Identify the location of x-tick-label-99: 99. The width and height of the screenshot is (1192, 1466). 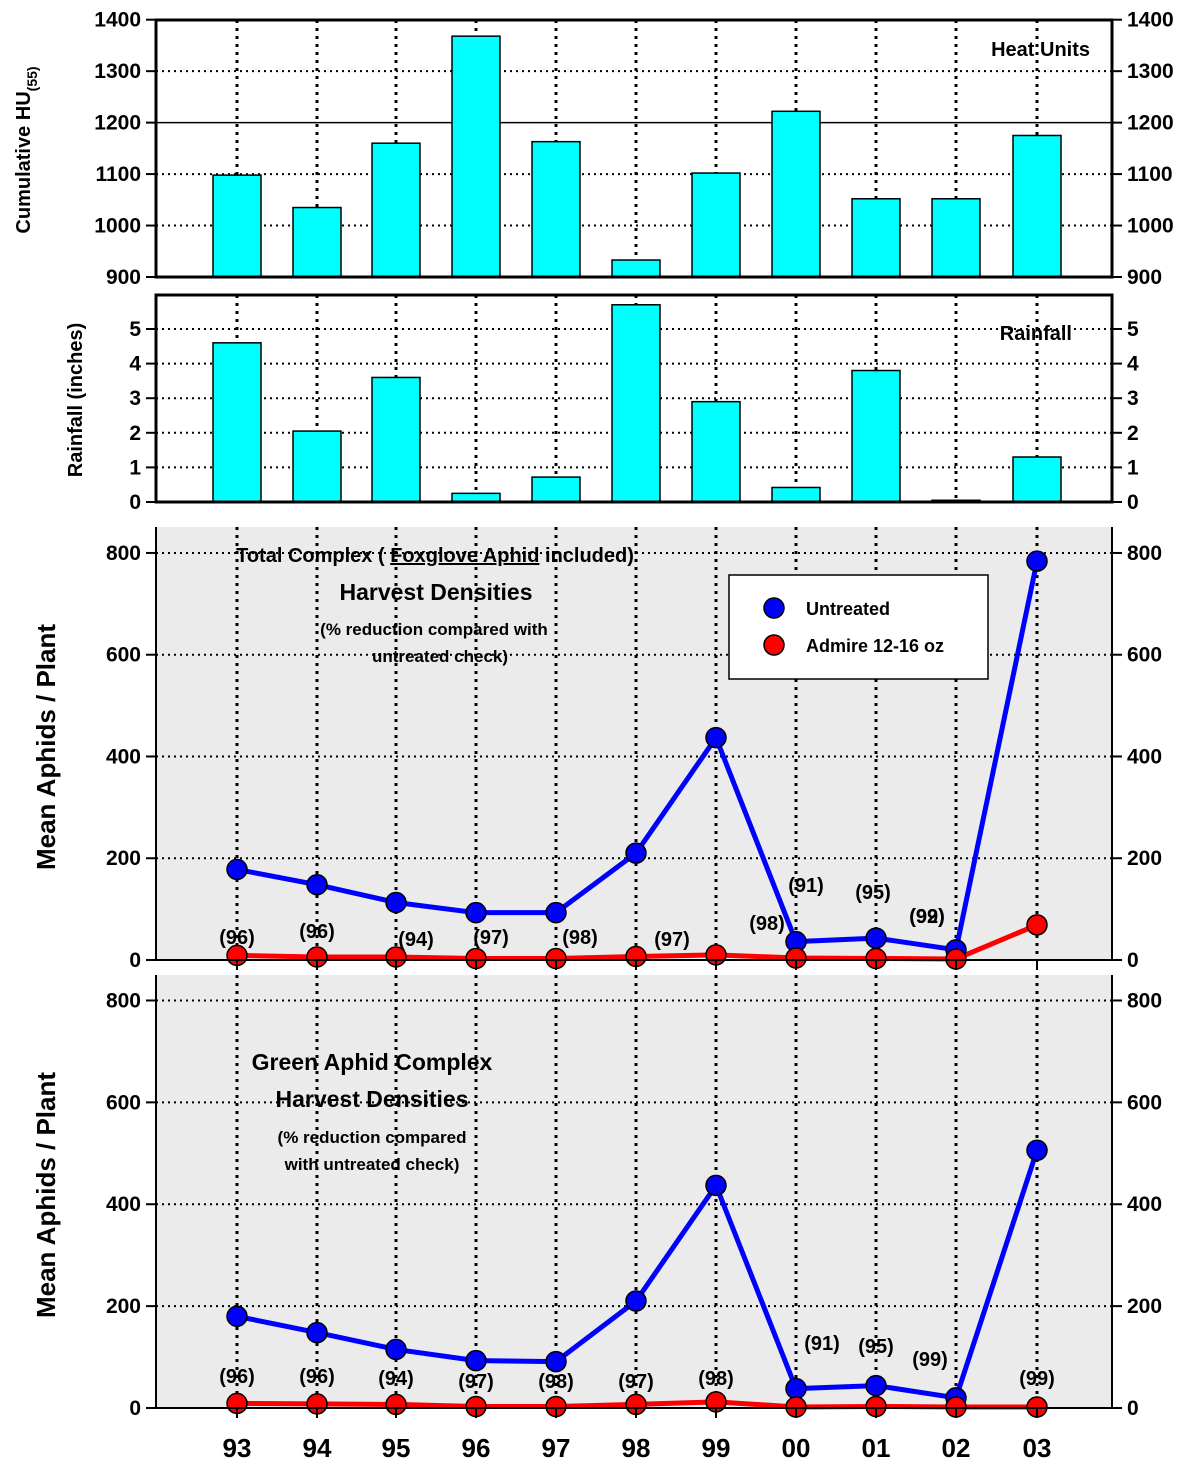
(716, 1448).